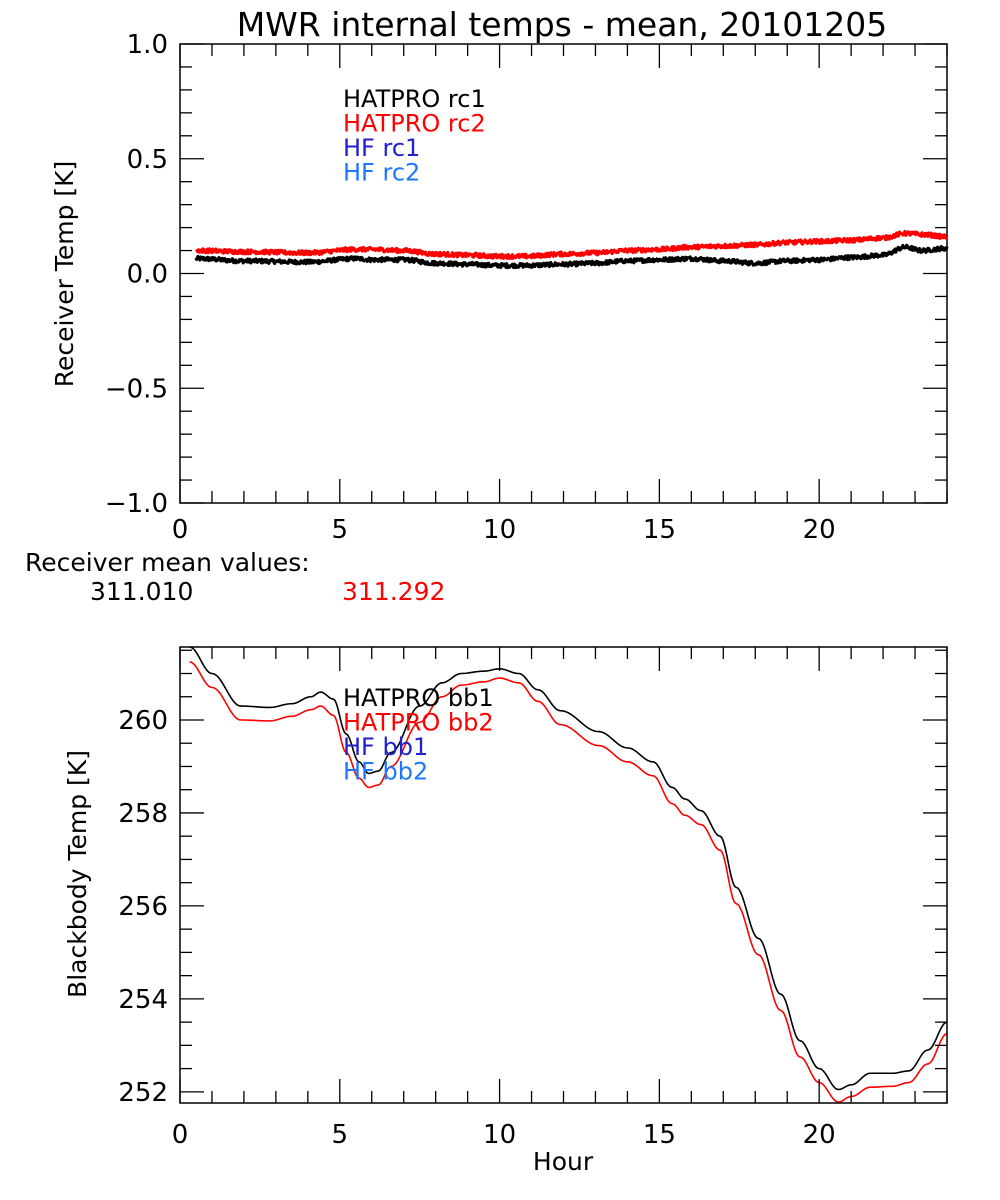 The width and height of the screenshot is (1000, 1200). I want to click on legend-entry-hatpro-rc2: HATPRO rc2, so click(414, 124).